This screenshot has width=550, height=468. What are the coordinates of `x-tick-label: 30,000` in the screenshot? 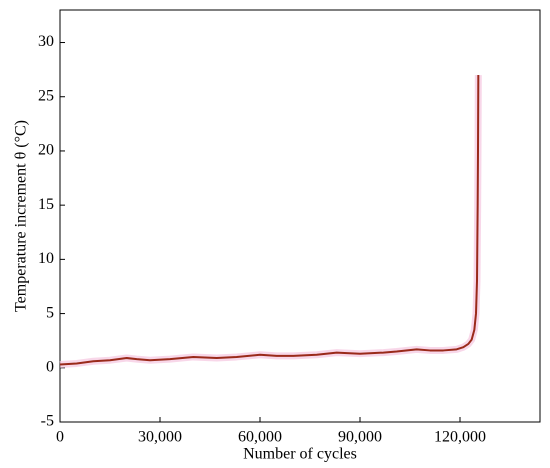 It's located at (160, 437).